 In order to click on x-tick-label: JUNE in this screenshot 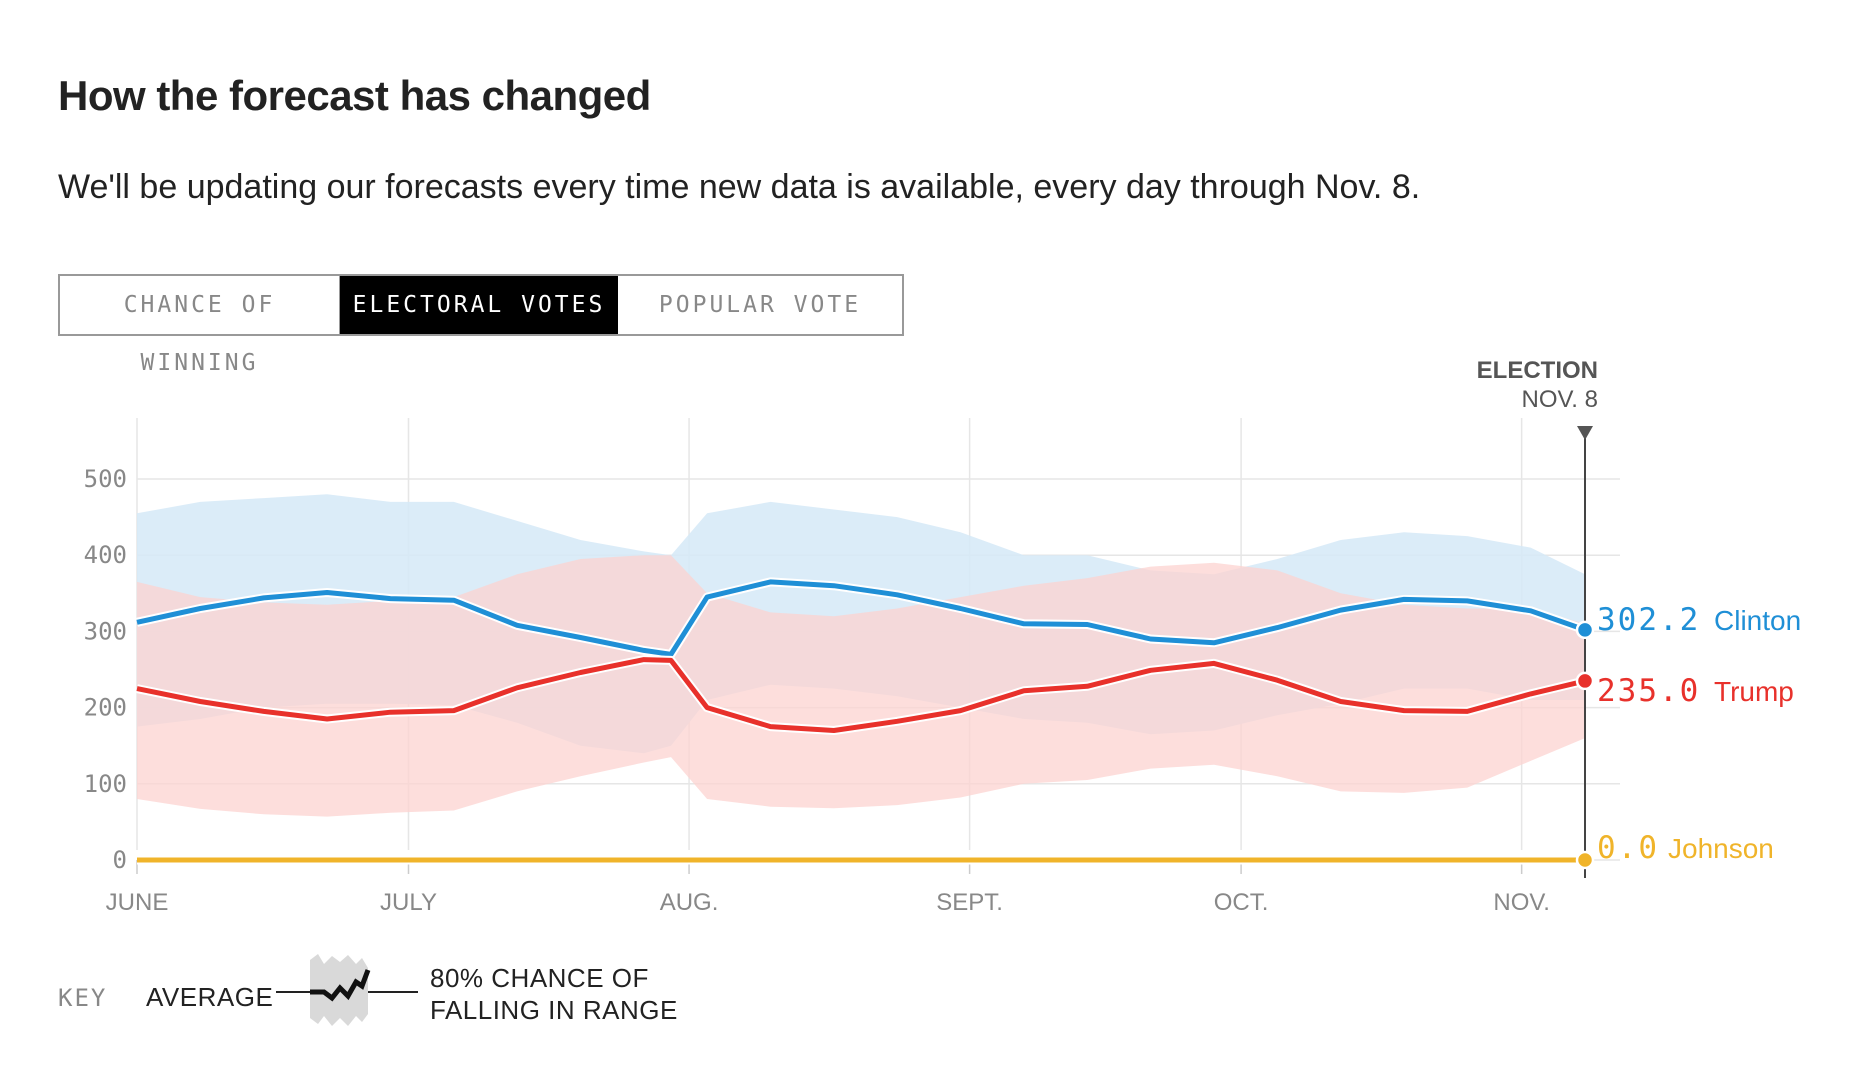, I will do `click(137, 902)`.